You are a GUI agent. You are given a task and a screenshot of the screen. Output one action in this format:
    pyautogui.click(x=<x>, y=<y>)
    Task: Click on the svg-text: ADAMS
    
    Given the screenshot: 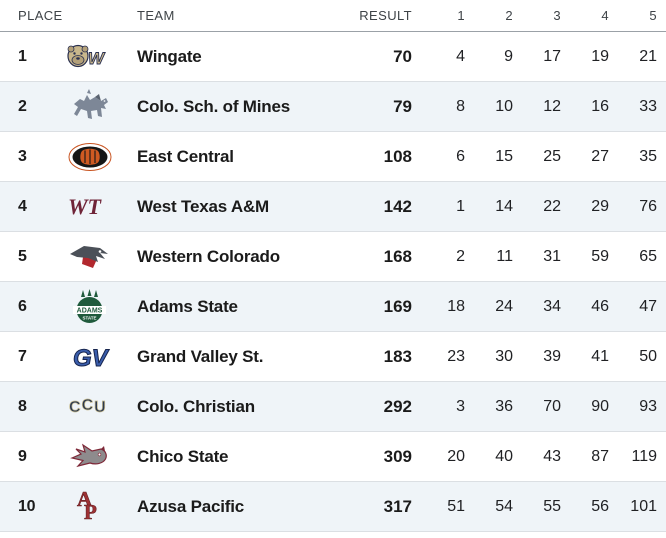 What is the action you would take?
    pyautogui.click(x=90, y=310)
    